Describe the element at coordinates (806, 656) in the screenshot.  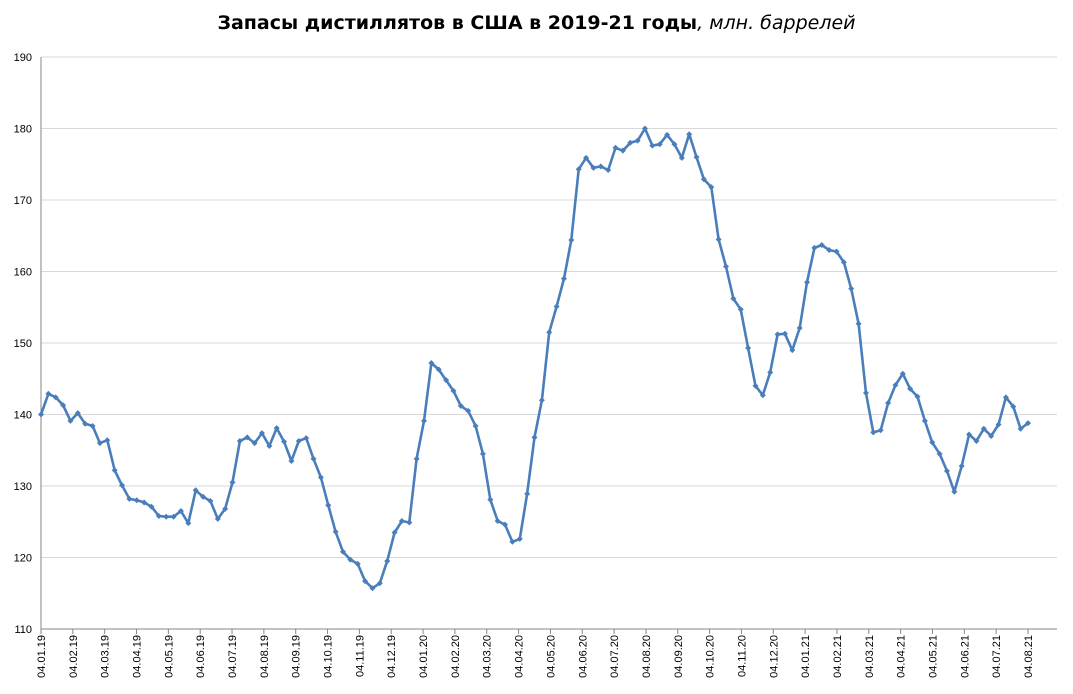
I see `x-tick-label: 04.01.21` at that location.